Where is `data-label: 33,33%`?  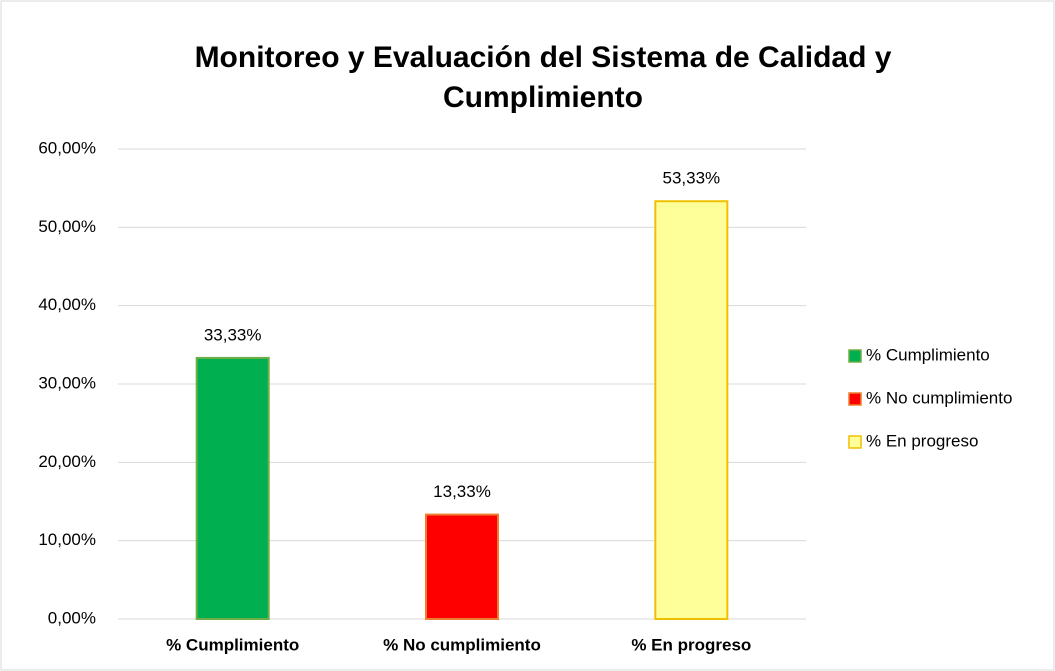
data-label: 33,33% is located at coordinates (233, 334).